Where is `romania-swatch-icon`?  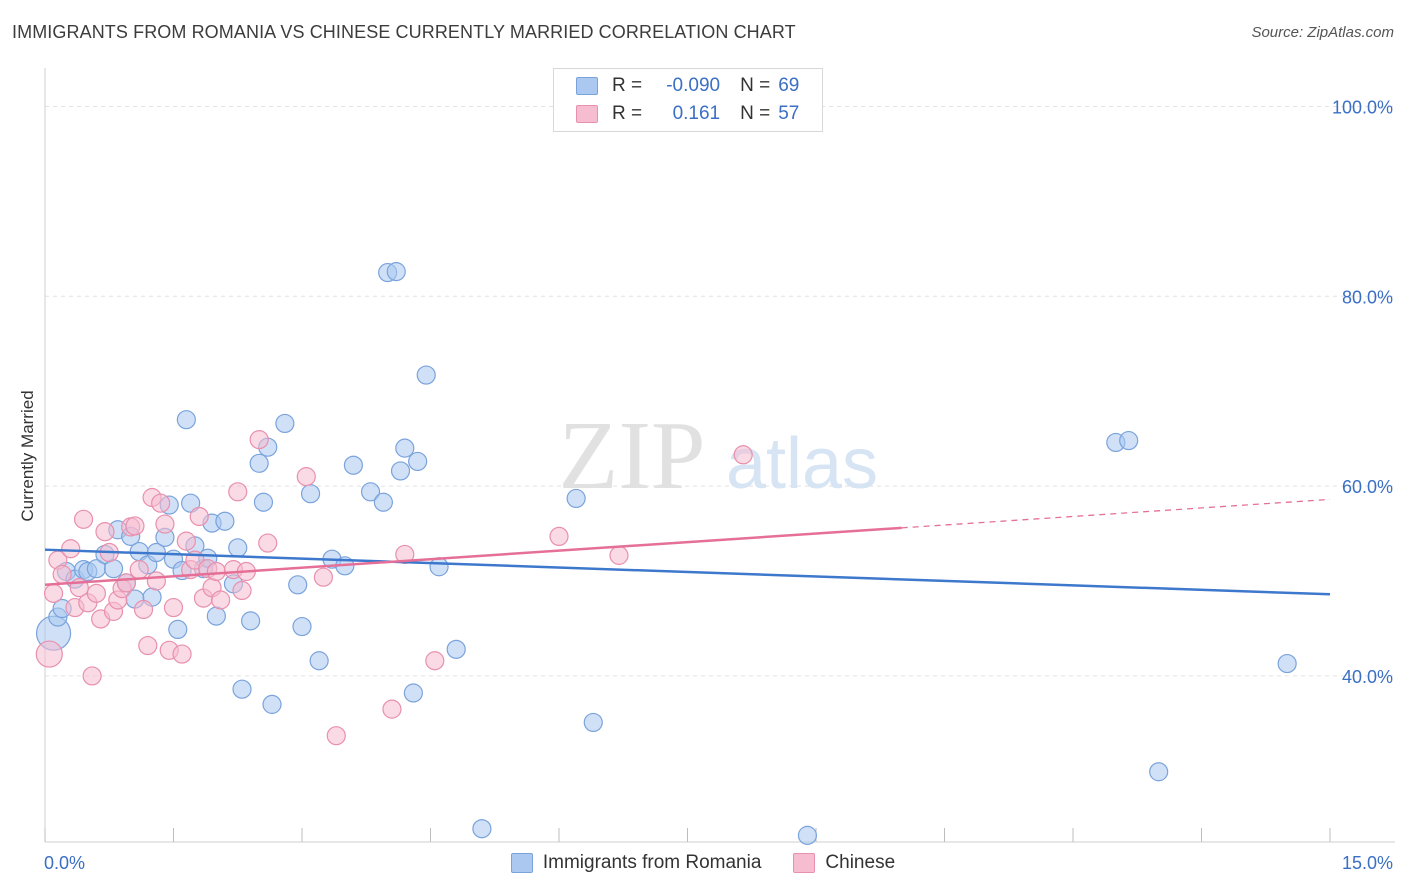 romania-swatch-icon is located at coordinates (587, 86).